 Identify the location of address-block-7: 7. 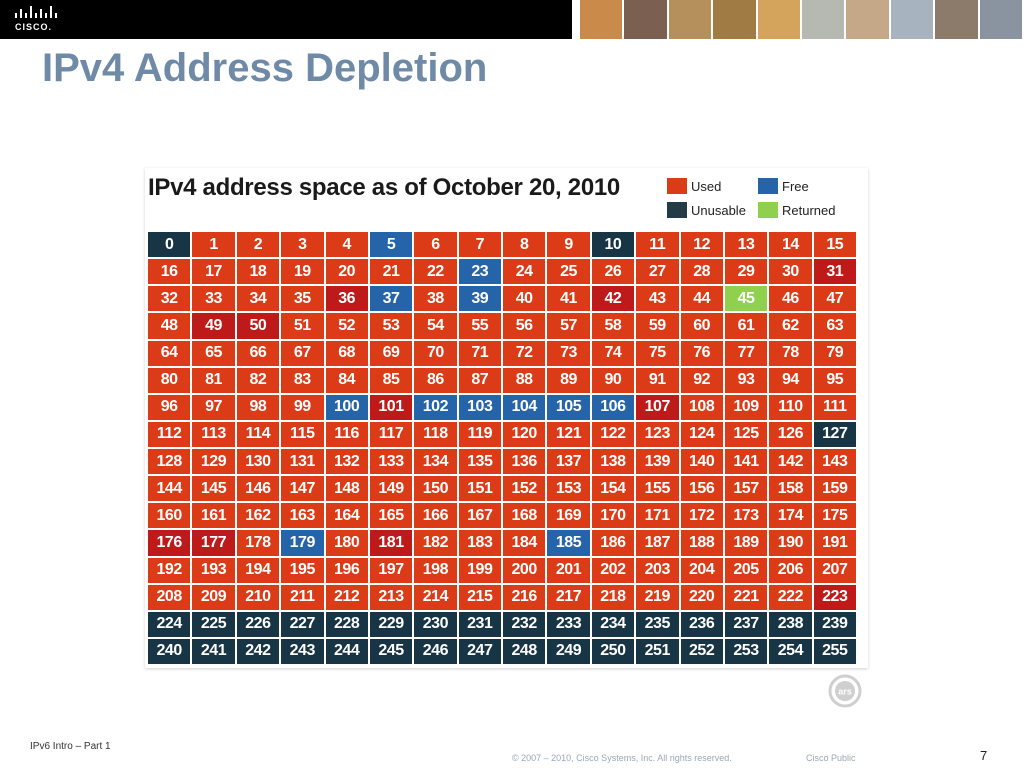
(479, 245).